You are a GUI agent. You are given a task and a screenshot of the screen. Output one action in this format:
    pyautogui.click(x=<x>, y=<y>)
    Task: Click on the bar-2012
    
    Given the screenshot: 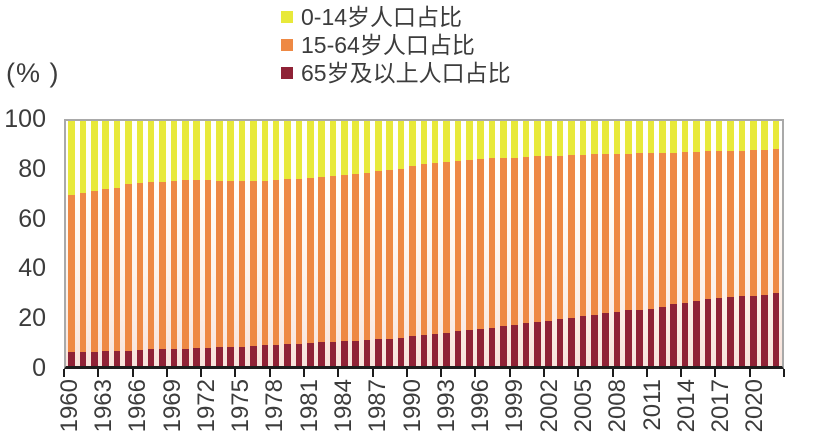 What is the action you would take?
    pyautogui.click(x=662, y=243)
    